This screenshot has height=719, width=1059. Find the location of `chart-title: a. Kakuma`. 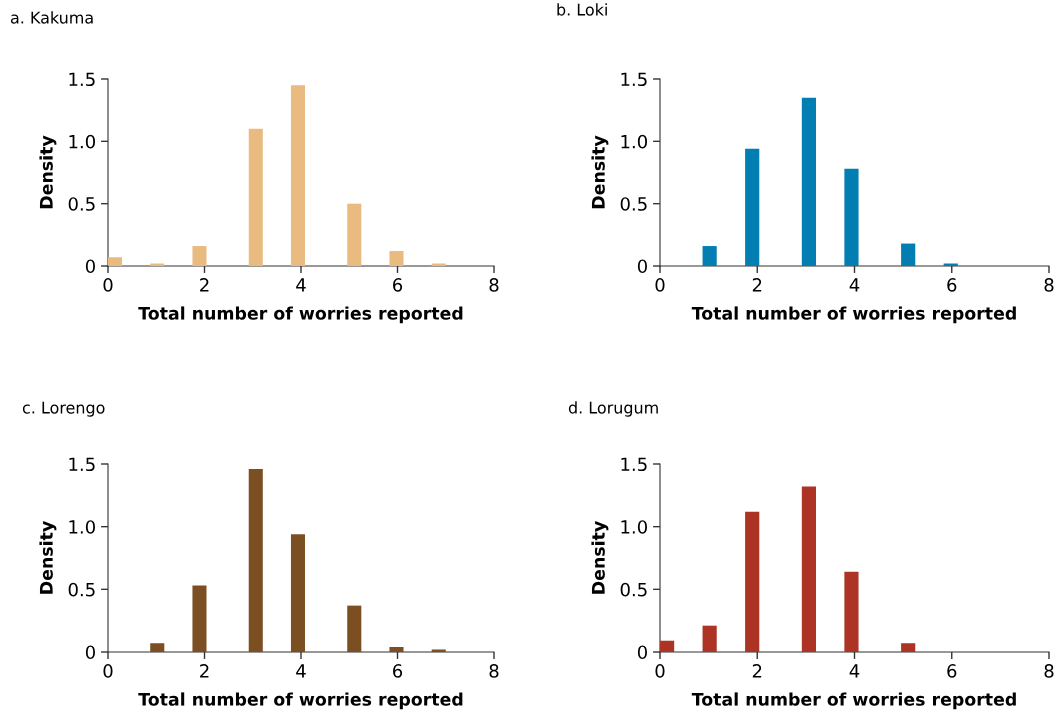

chart-title: a. Kakuma is located at coordinates (51, 17).